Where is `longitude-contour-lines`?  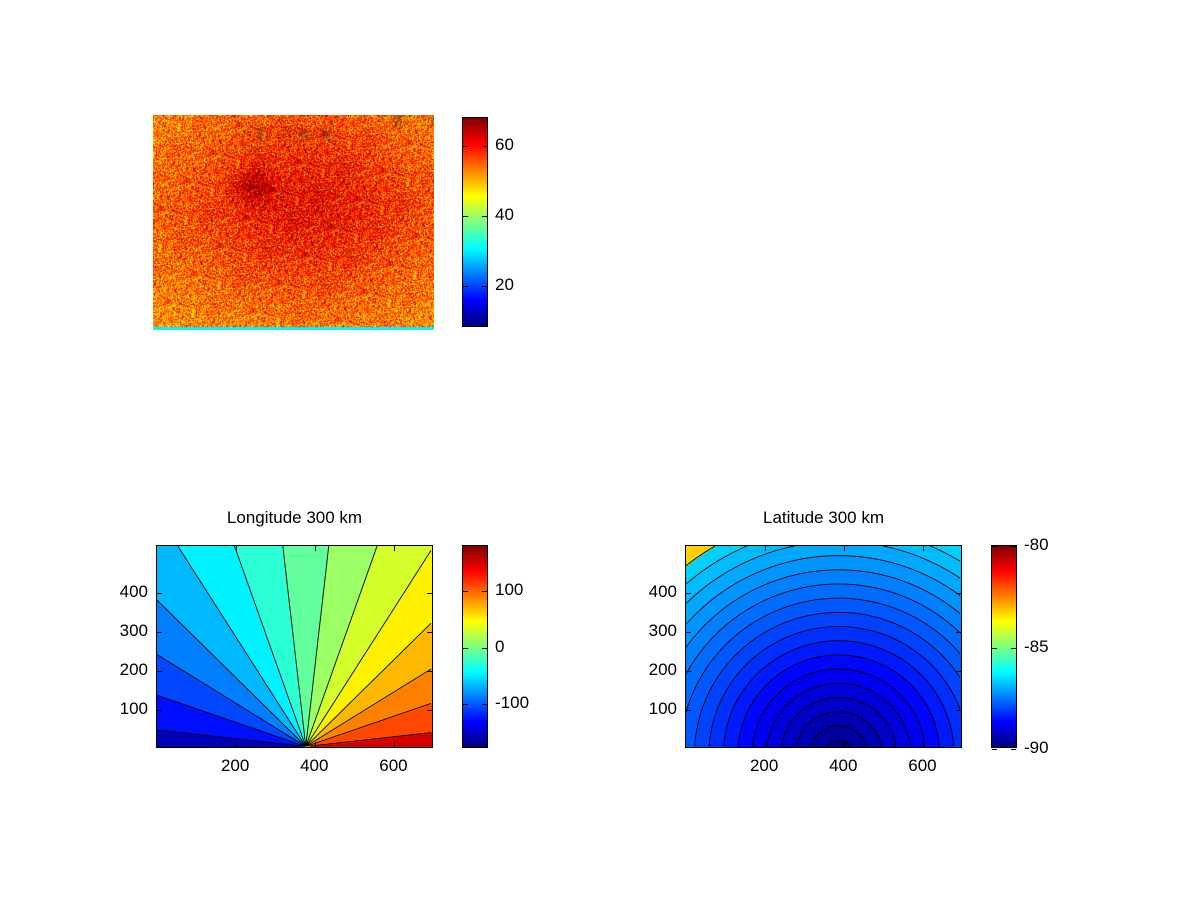
longitude-contour-lines is located at coordinates (294, 646).